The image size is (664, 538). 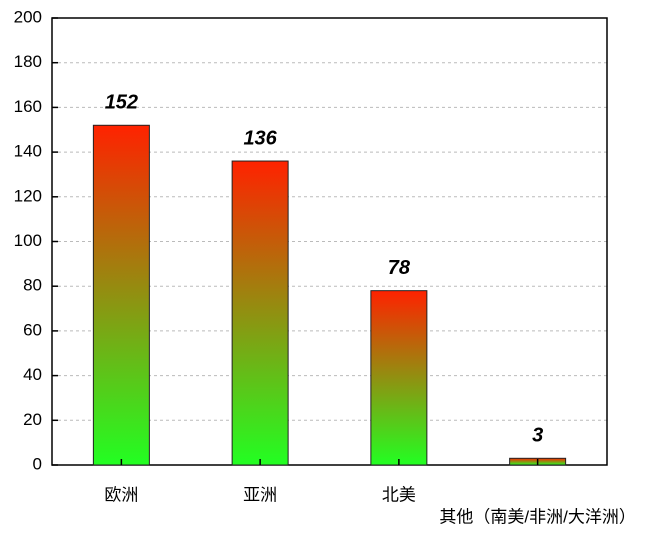 I want to click on y-tick-label: 120, so click(x=28, y=195).